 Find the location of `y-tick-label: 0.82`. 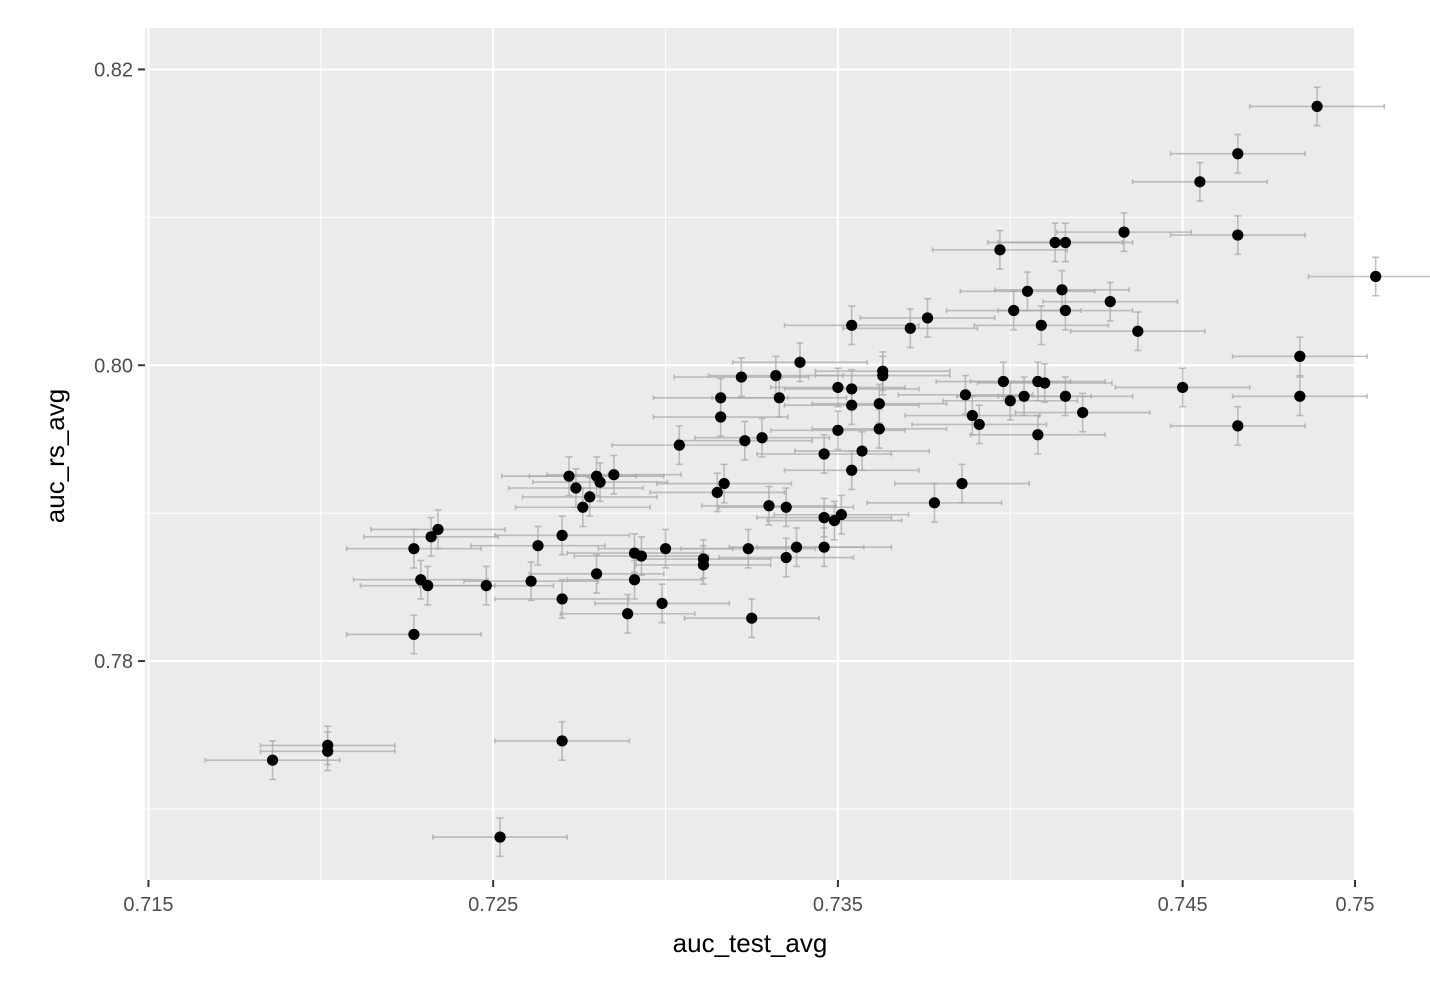

y-tick-label: 0.82 is located at coordinates (113, 70).